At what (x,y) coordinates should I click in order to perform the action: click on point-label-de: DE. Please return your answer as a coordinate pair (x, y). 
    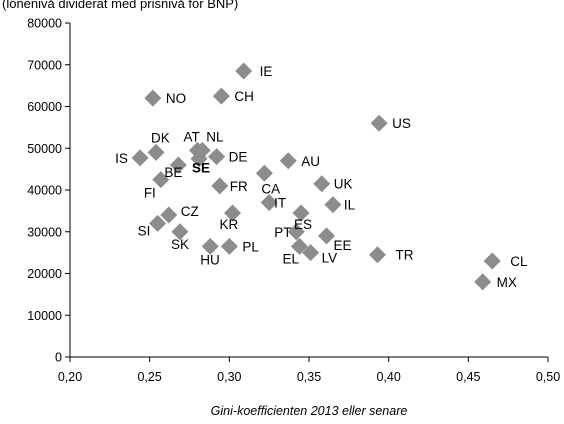
    Looking at the image, I should click on (238, 157).